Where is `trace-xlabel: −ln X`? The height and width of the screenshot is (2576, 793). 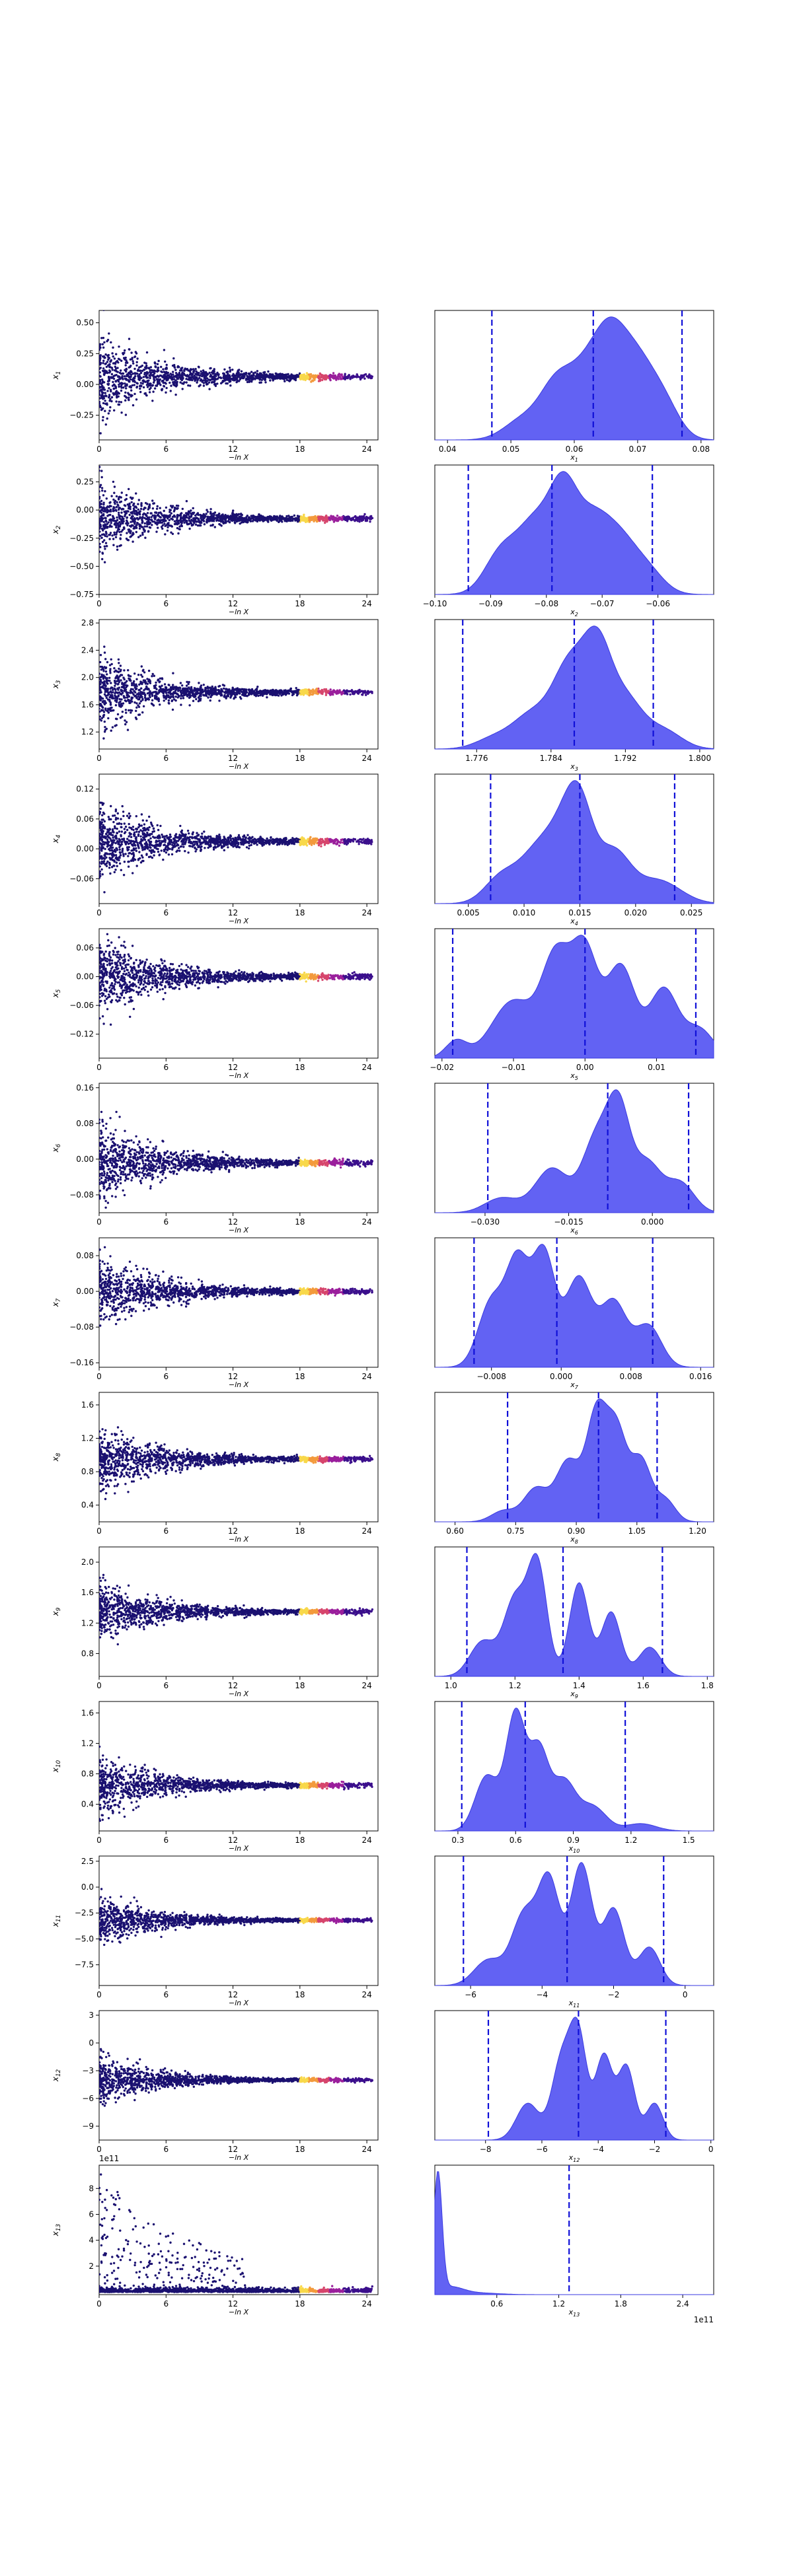 trace-xlabel: −ln X is located at coordinates (239, 921).